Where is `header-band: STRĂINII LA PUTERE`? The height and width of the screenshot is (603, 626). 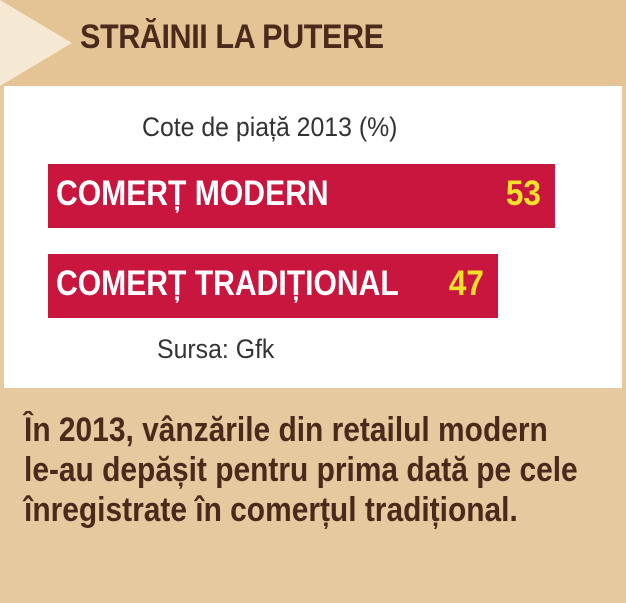 header-band: STRĂINII LA PUTERE is located at coordinates (313, 43).